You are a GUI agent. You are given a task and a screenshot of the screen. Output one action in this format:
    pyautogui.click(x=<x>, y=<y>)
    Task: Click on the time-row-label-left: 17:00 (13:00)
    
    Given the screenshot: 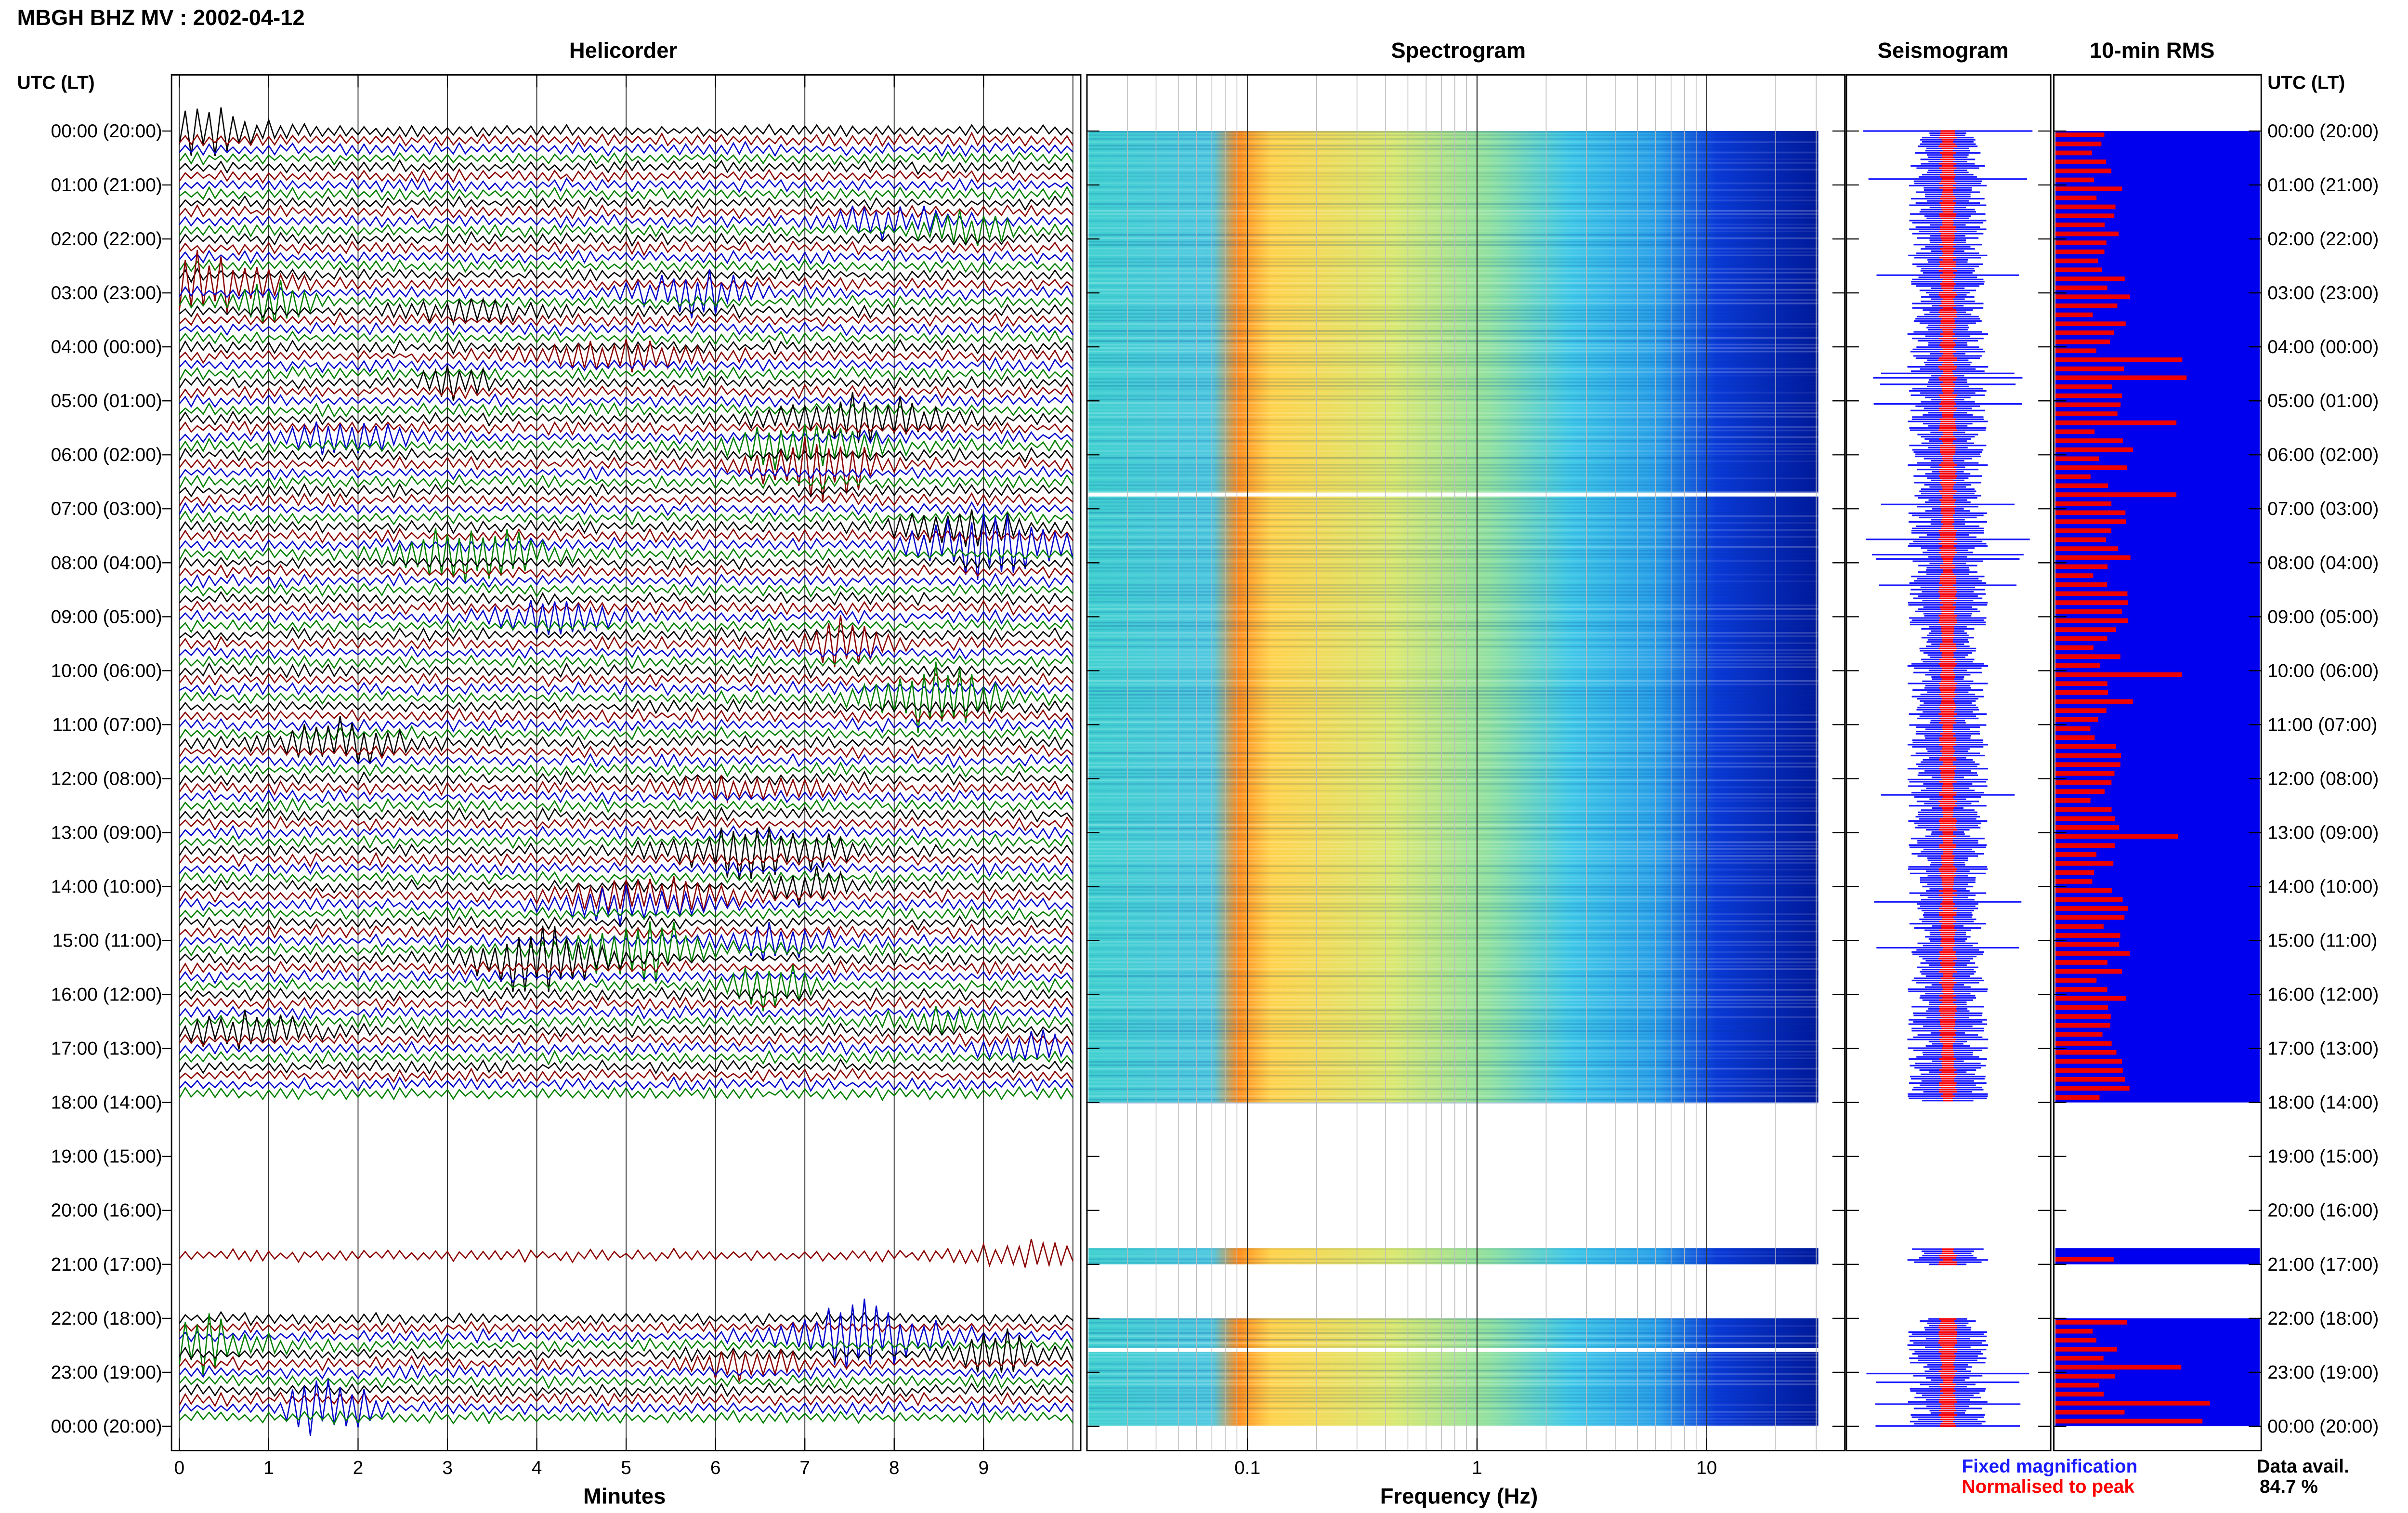 What is the action you would take?
    pyautogui.click(x=106, y=1049)
    